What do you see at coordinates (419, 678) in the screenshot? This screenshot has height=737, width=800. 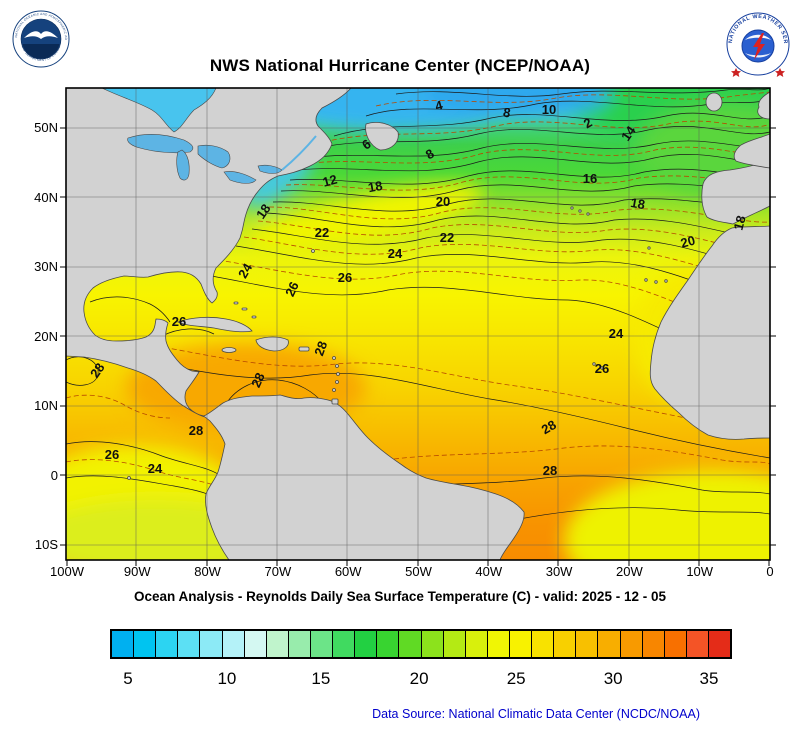 I see `colorbar-tick-label: 20` at bounding box center [419, 678].